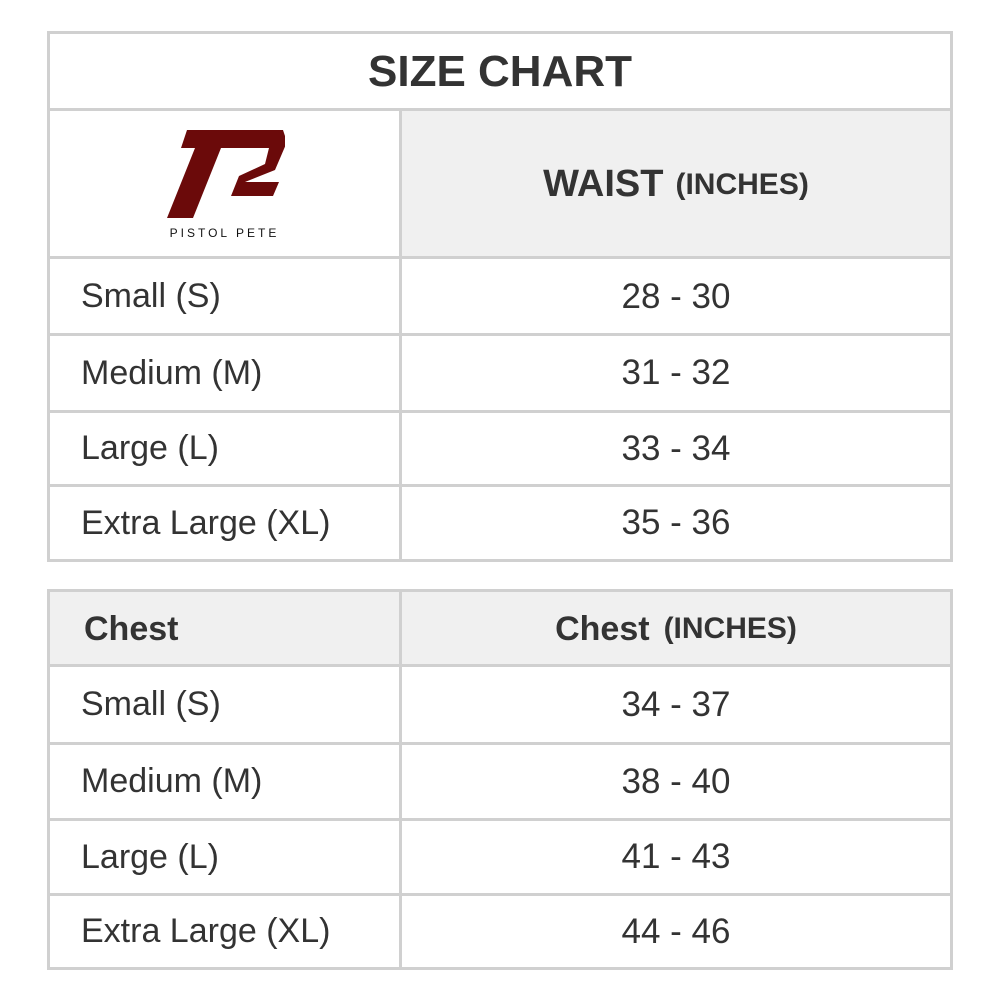 This screenshot has width=1000, height=1000. I want to click on table-row: Extra Large (XL) 35 - 36, so click(500, 521).